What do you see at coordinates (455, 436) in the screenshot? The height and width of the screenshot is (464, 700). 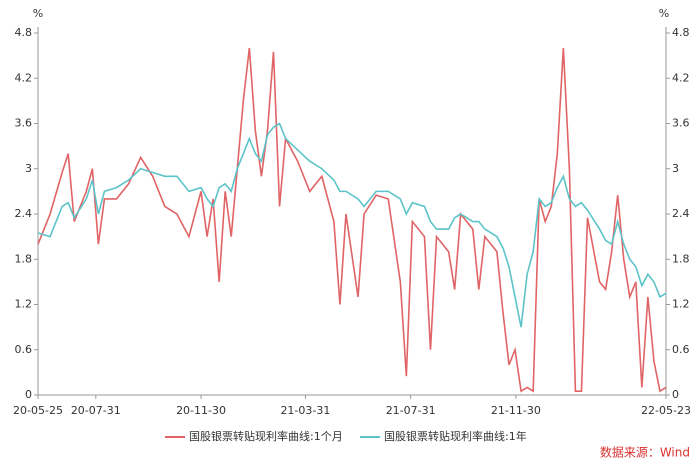 I see `legend-label: 国股银票转贴现利率曲线:1年` at bounding box center [455, 436].